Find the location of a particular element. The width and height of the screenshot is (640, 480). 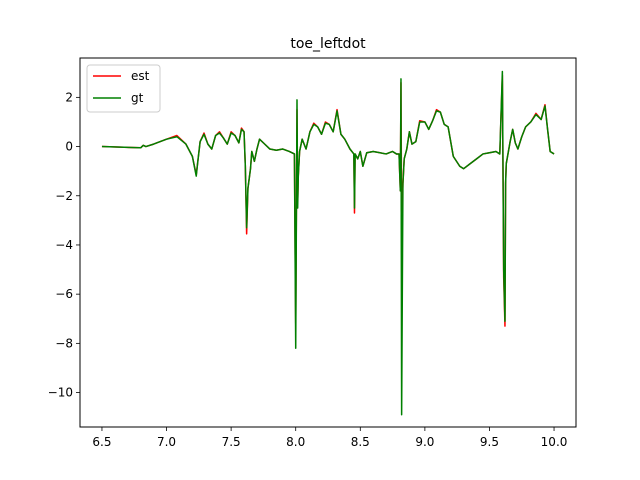

x-tick-label: 9.0 is located at coordinates (424, 442).